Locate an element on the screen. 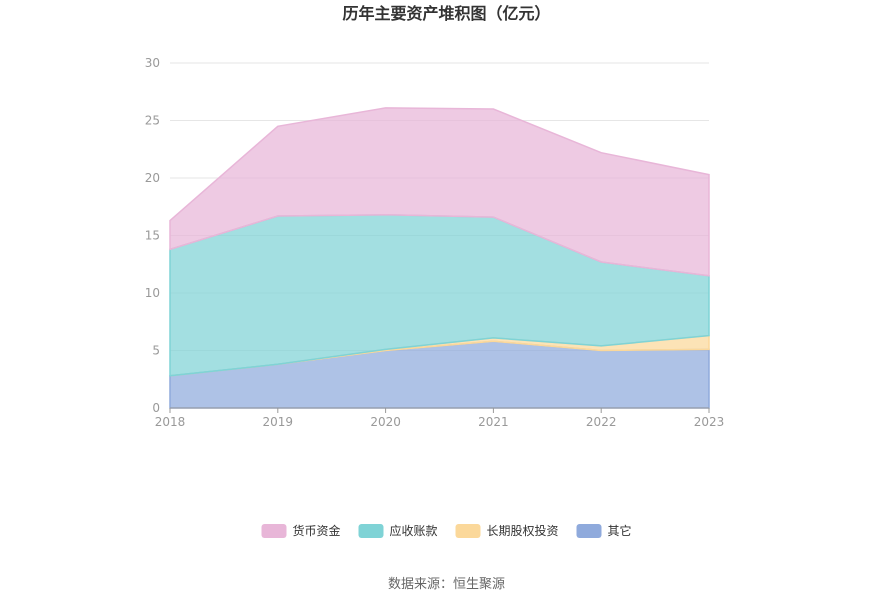 This screenshot has height=603, width=893. y-tick-label: 30 is located at coordinates (152, 63).